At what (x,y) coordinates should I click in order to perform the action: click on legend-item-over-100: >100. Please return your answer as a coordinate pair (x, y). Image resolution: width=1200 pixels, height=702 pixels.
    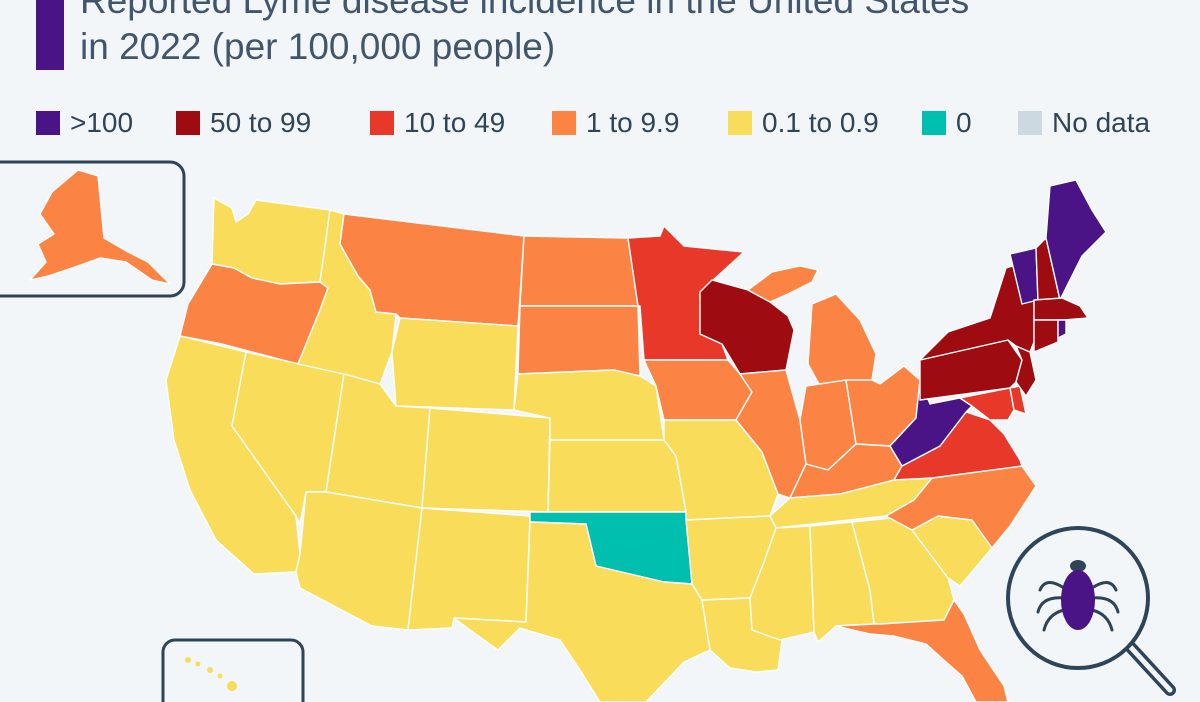
    Looking at the image, I should click on (85, 122).